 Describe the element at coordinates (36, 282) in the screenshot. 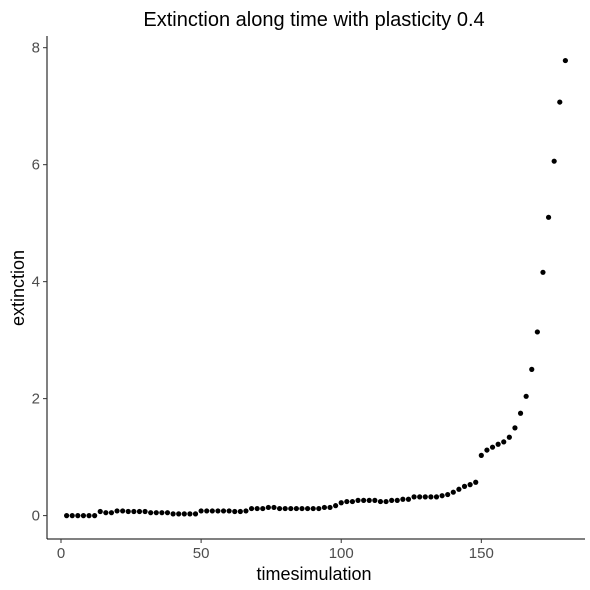

I see `y-tick-label: 4` at that location.